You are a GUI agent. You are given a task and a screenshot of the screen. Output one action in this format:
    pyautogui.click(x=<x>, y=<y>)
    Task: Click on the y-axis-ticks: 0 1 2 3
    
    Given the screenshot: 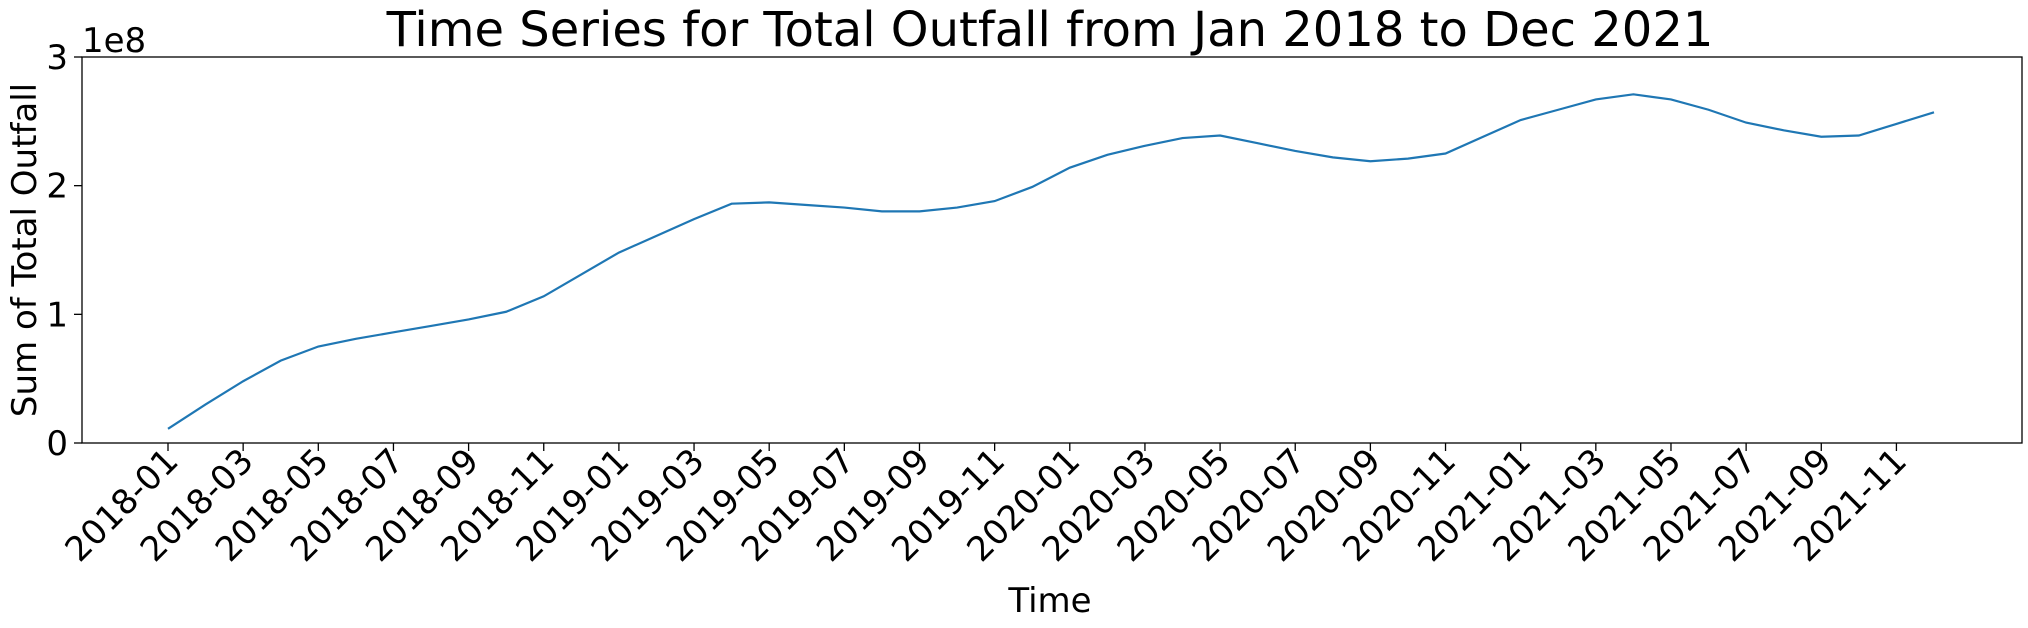 What is the action you would take?
    pyautogui.click(x=64, y=251)
    